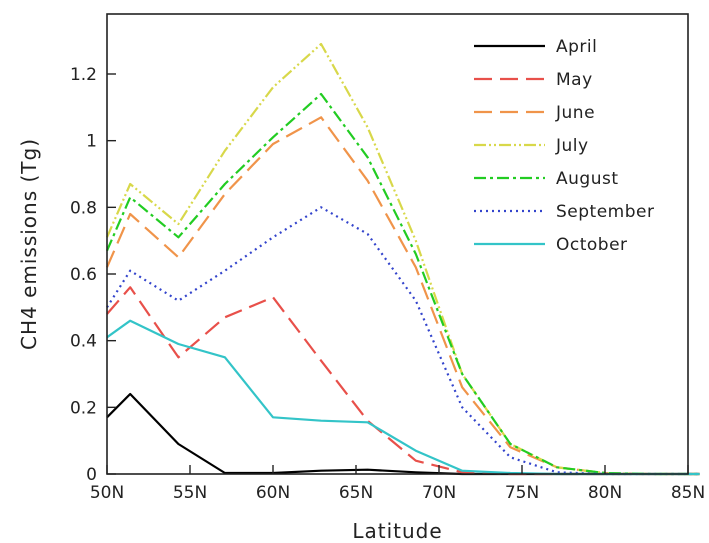 The width and height of the screenshot is (709, 543). What do you see at coordinates (587, 179) in the screenshot?
I see `legend-label-august: August` at bounding box center [587, 179].